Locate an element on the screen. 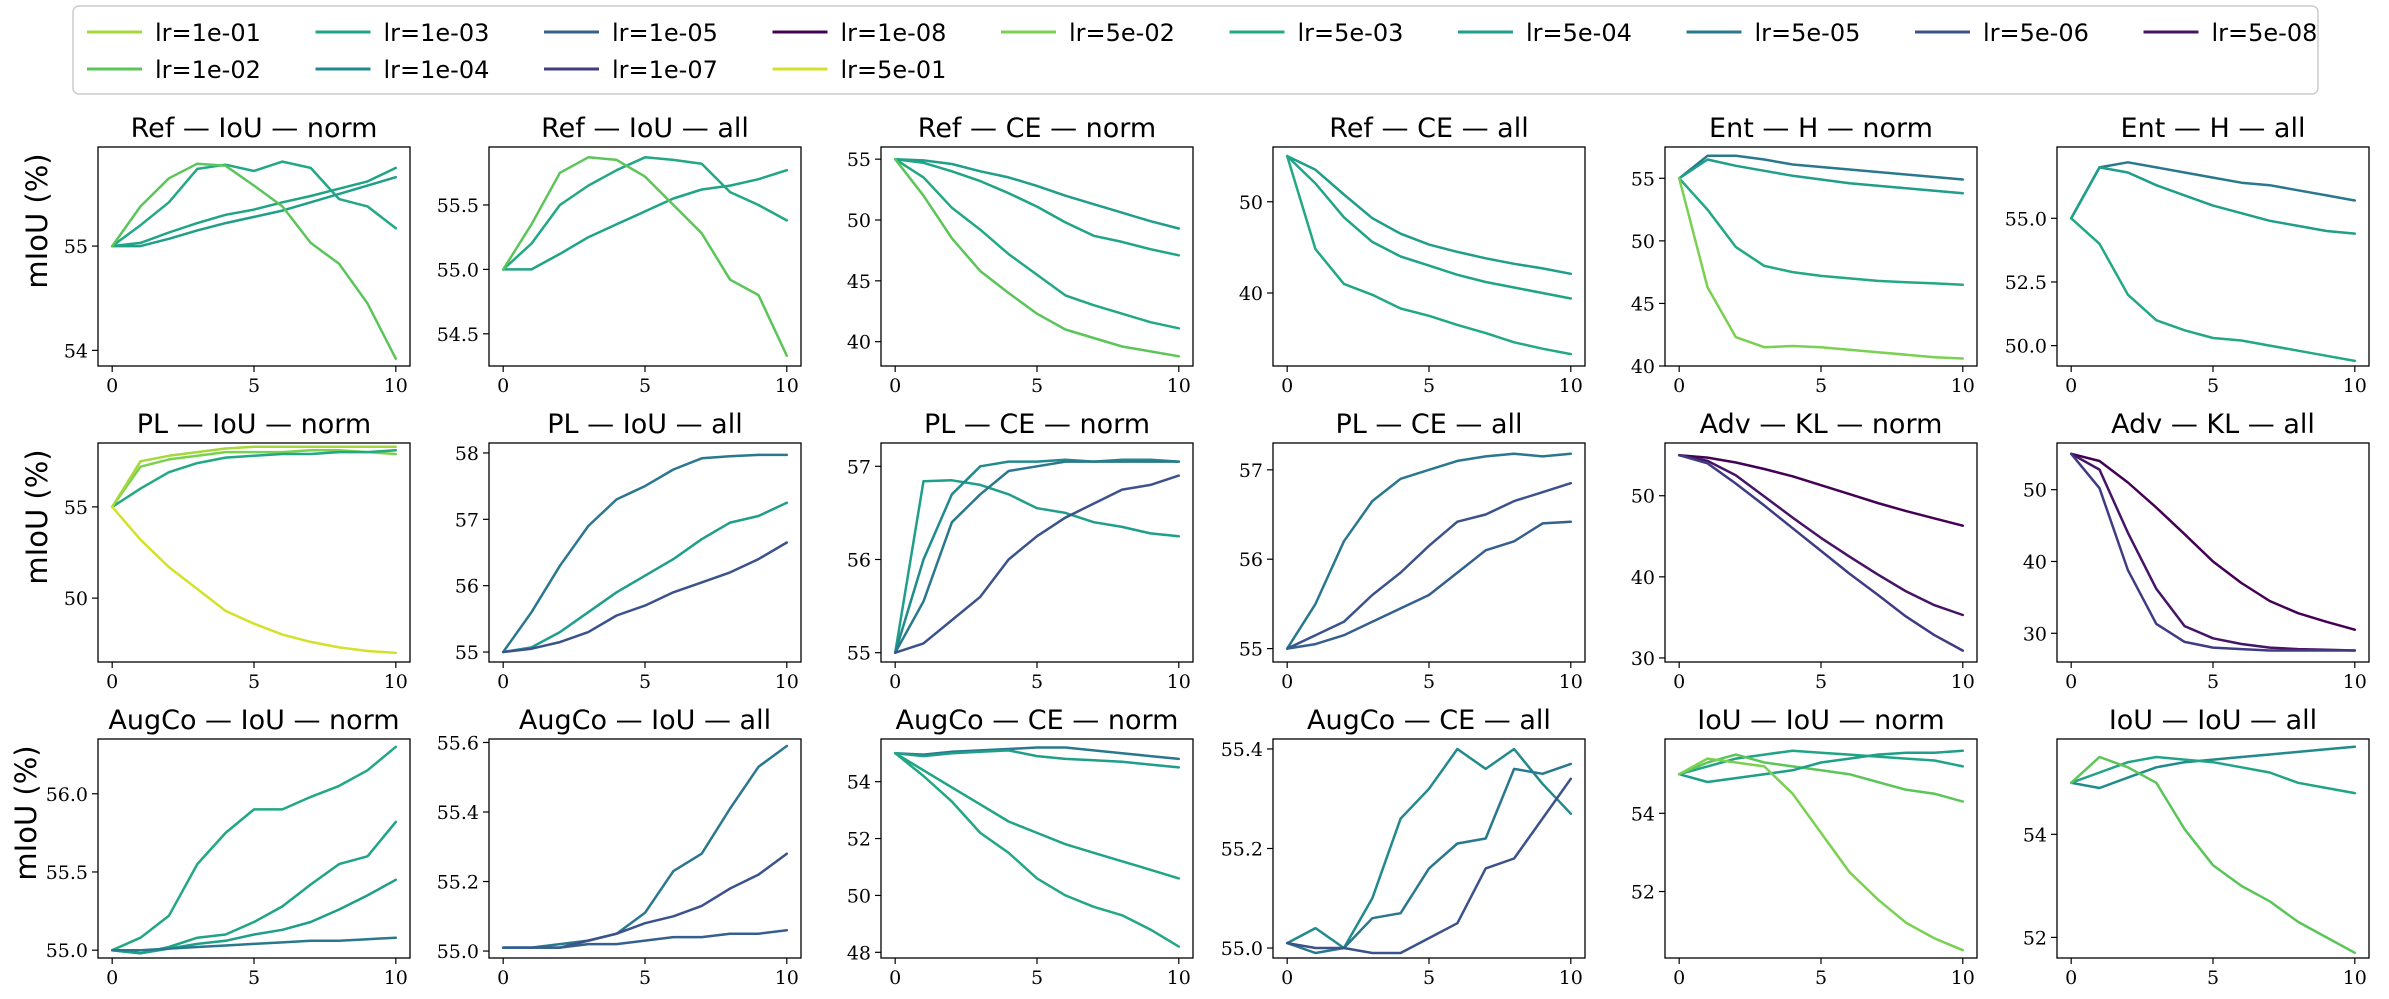 Image resolution: width=2389 pixels, height=999 pixels. subplot-title: Adv — KL — all is located at coordinates (2213, 424).